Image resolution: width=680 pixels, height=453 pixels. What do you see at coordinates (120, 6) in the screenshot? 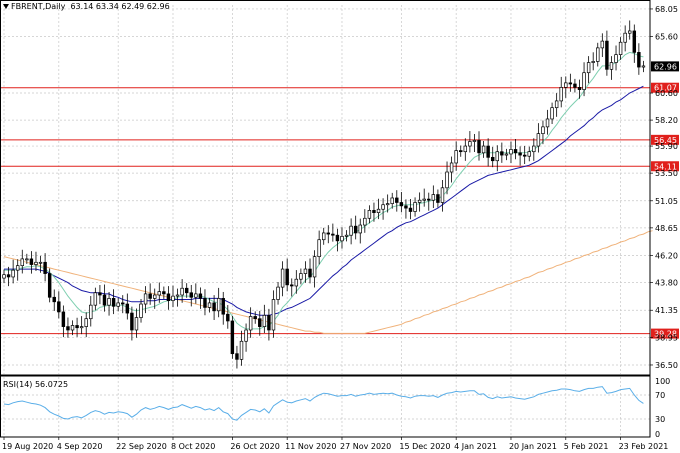
I see `ohlc-values: 63.14 63.34 62.49 62.96` at bounding box center [120, 6].